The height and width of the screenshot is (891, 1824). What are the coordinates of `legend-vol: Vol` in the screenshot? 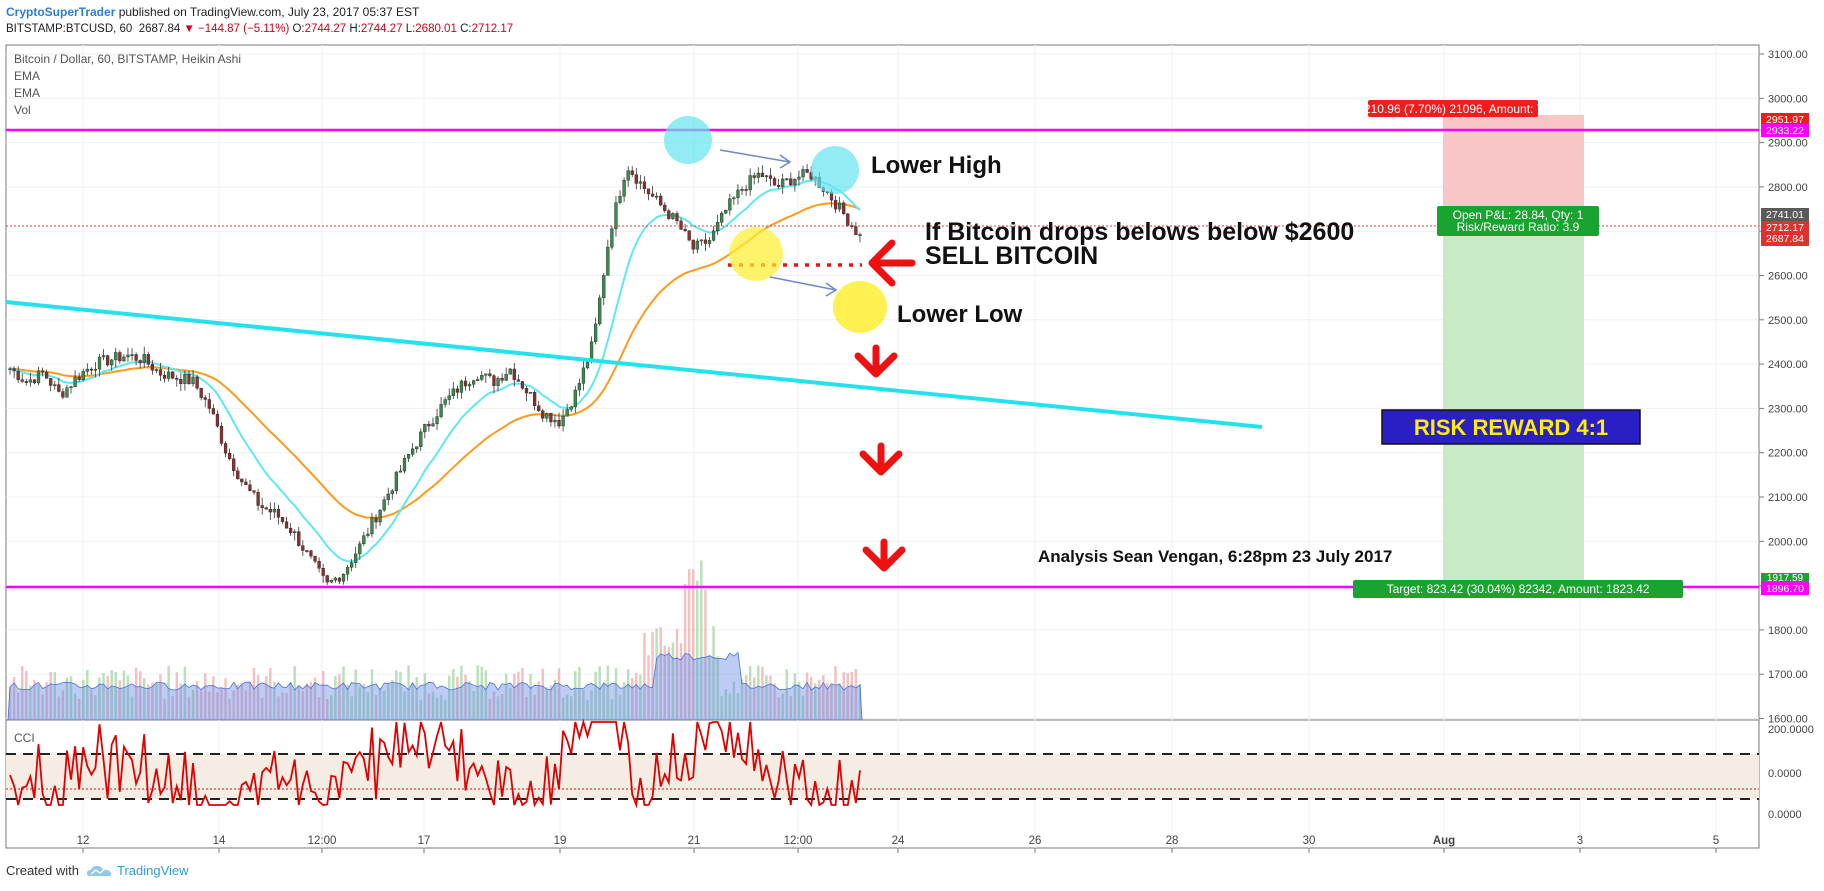 It's located at (22, 110).